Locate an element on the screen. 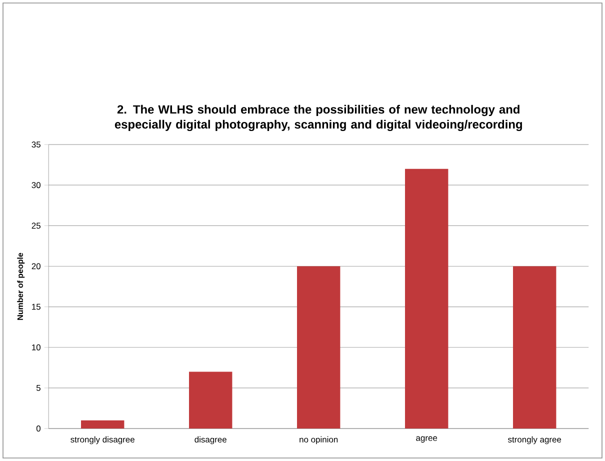 This screenshot has height=461, width=605. y-tick-label: 25 is located at coordinates (36, 225).